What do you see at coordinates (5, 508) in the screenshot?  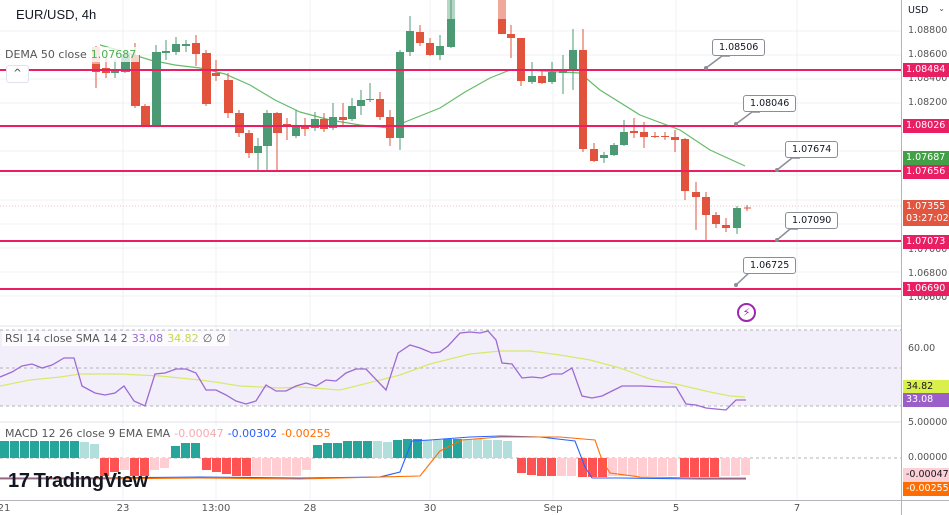 I see `time-tick: 21` at bounding box center [5, 508].